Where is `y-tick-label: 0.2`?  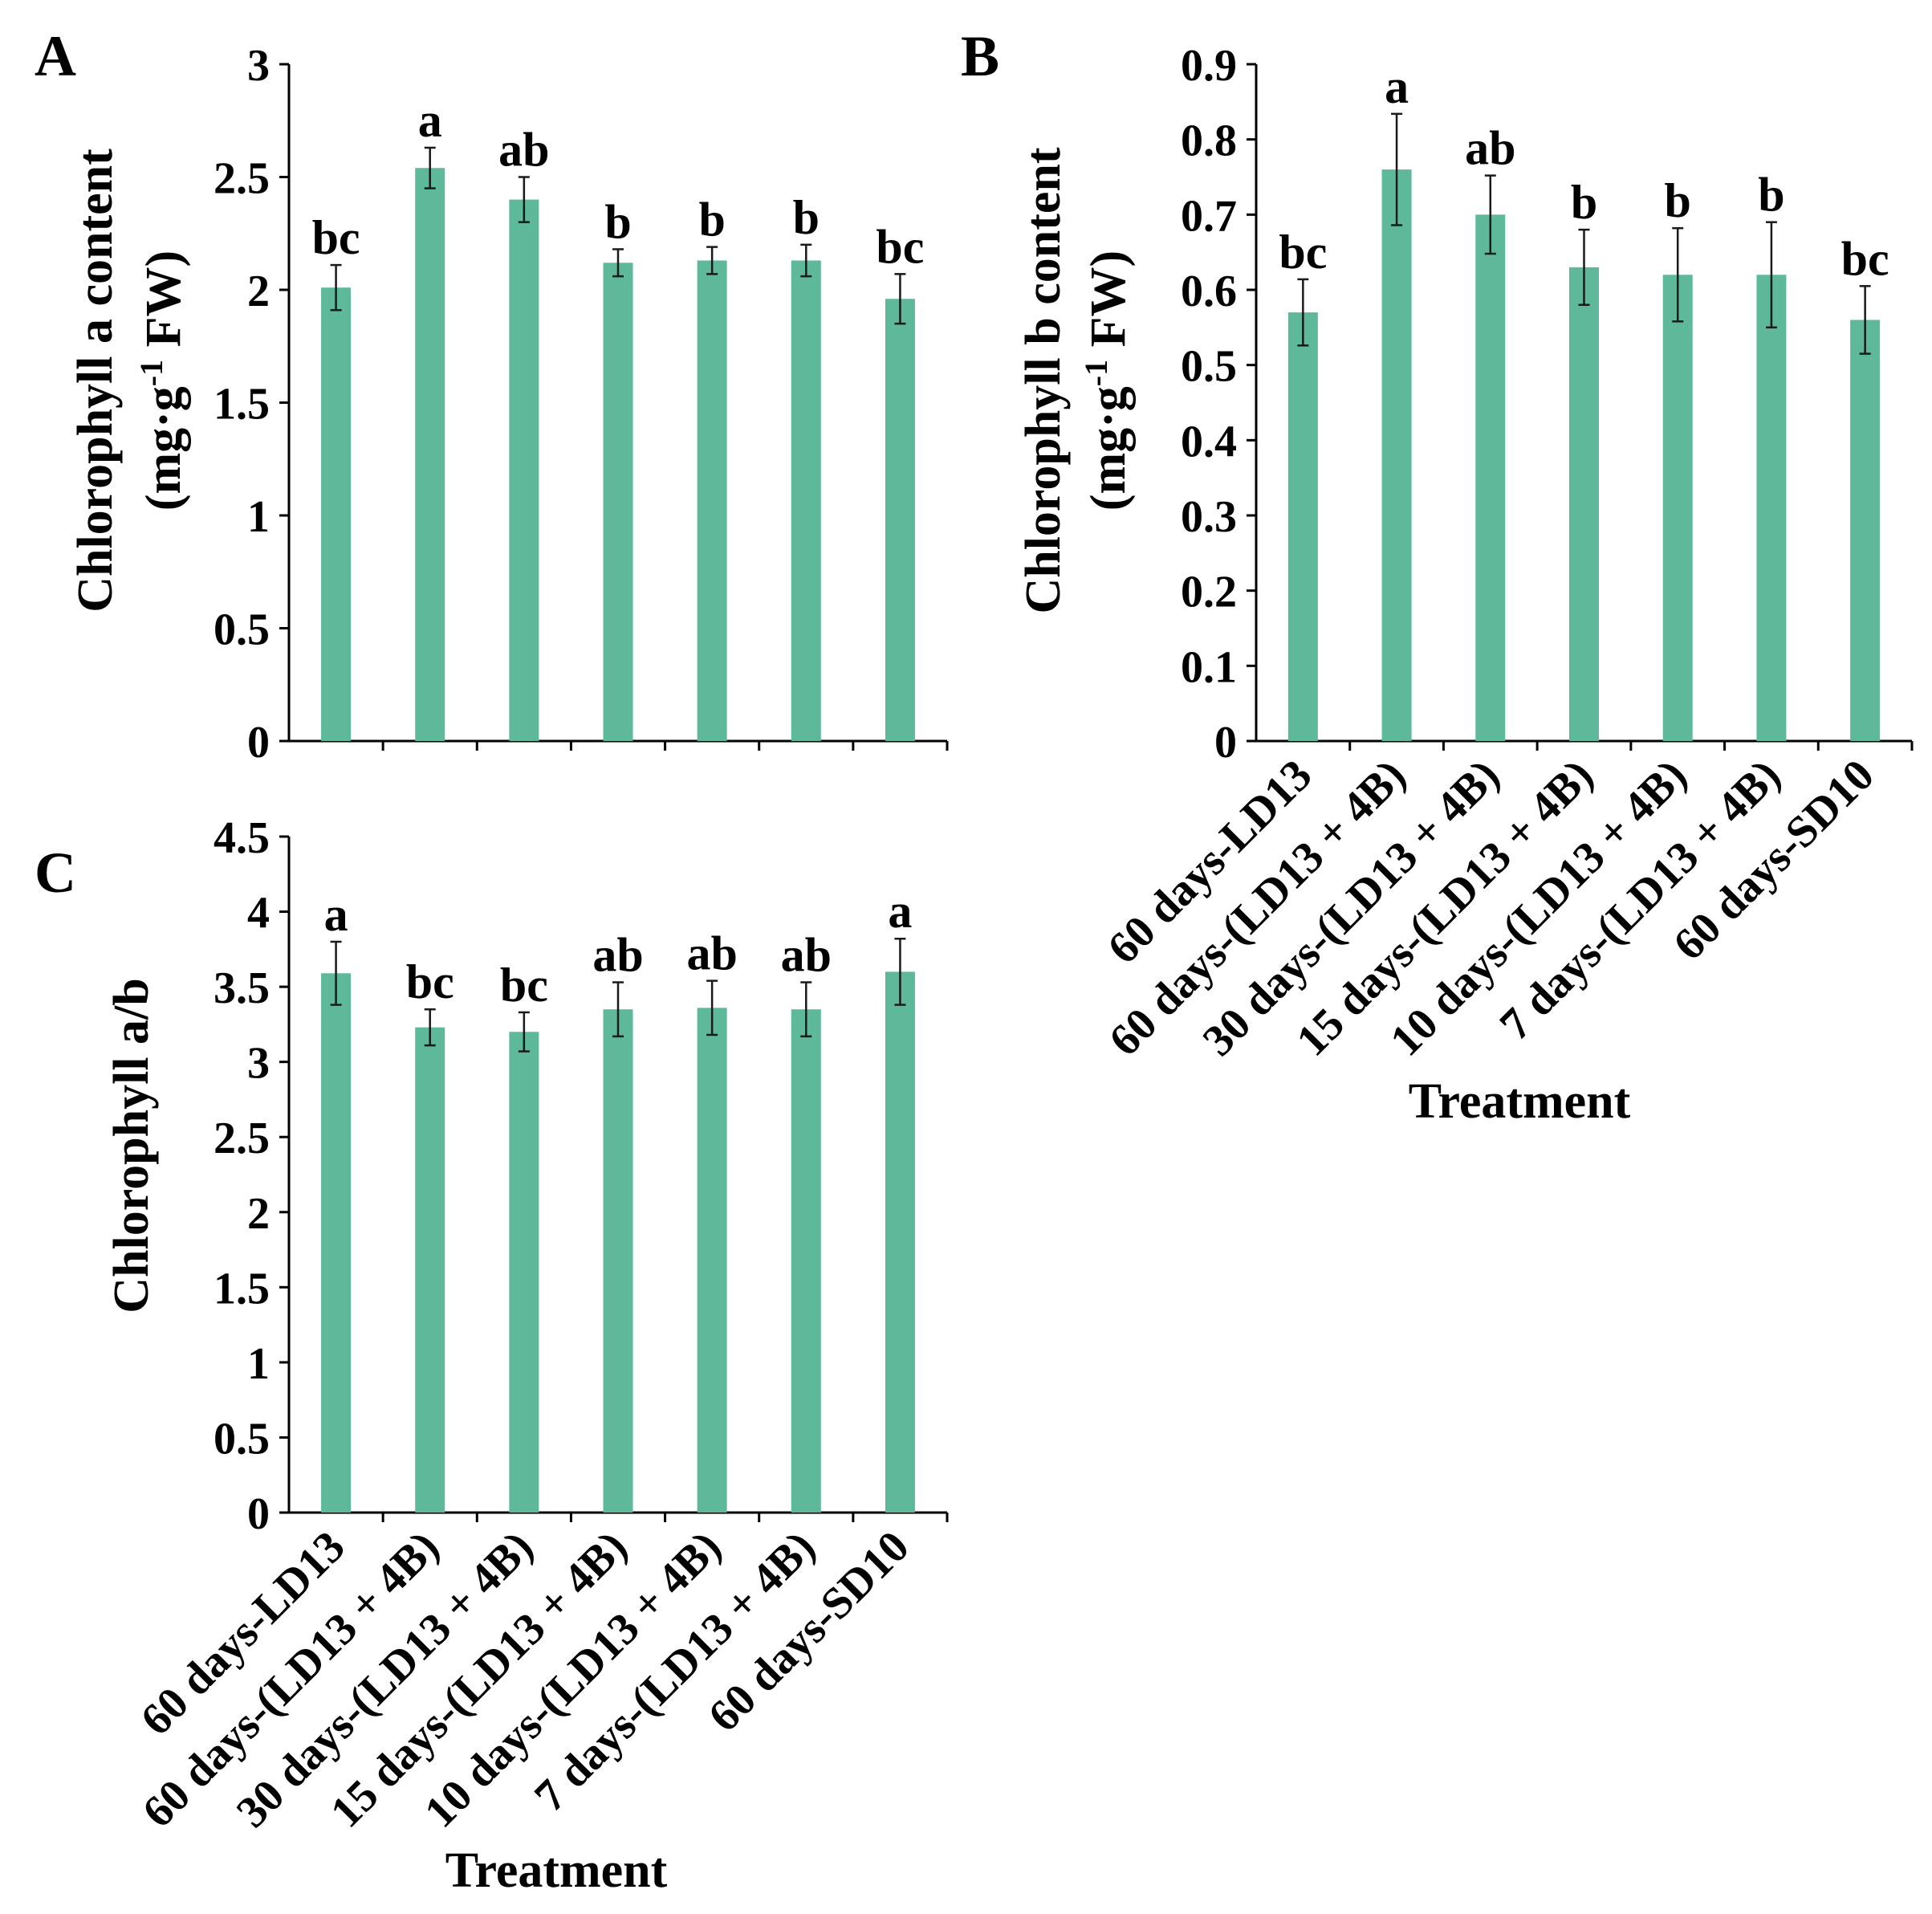 y-tick-label: 0.2 is located at coordinates (1209, 592).